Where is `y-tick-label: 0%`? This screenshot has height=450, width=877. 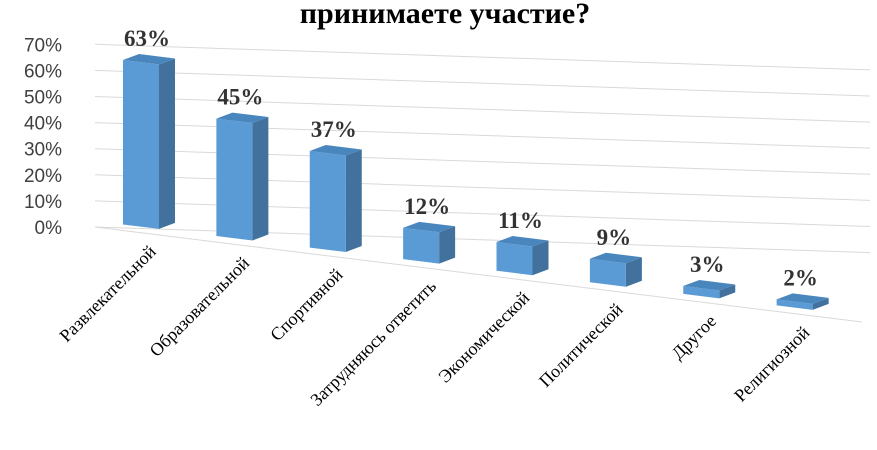
y-tick-label: 0% is located at coordinates (49, 228).